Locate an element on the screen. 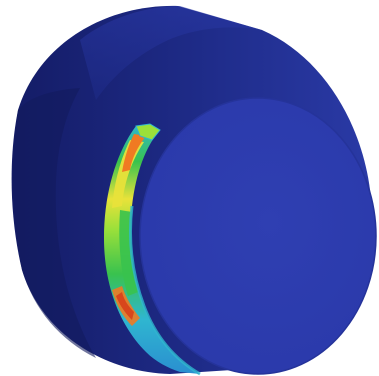 The image size is (379, 376). stress-peak-lower is located at coordinates (125, 306).